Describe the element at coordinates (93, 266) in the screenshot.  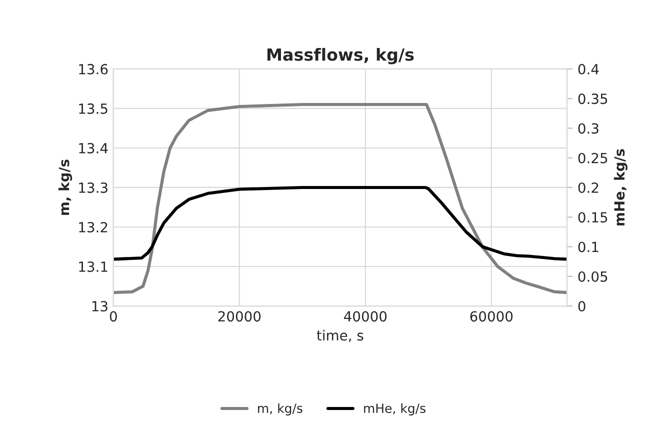
I see `y-tick-label: 13.1` at that location.